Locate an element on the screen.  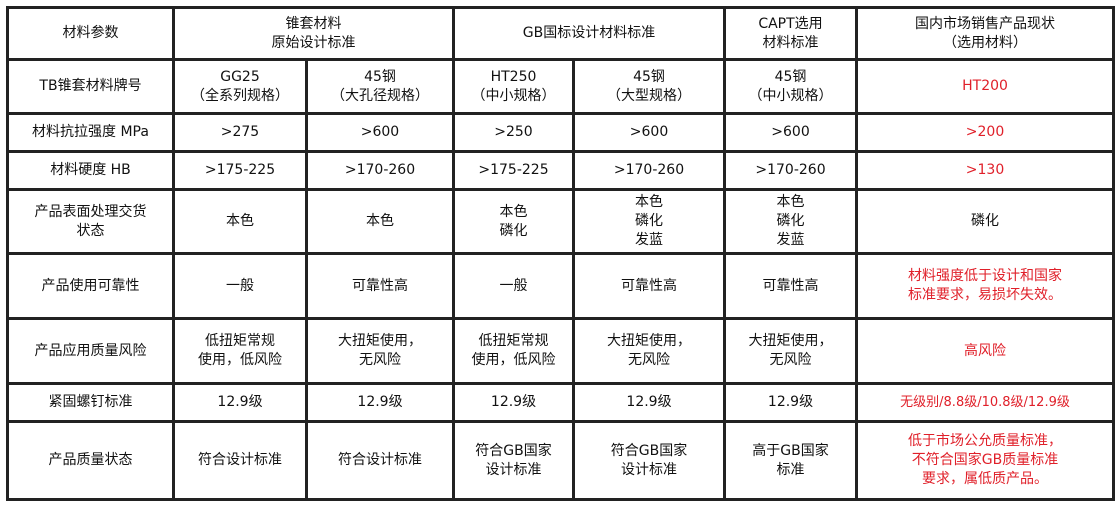
row-label: 紧固螺钉标准 is located at coordinates (90, 402).